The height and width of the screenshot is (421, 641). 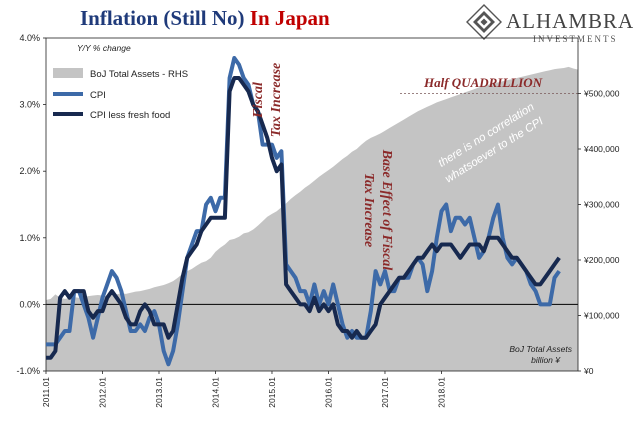 I want to click on y-tick-label: 0.0%, so click(x=29, y=304).